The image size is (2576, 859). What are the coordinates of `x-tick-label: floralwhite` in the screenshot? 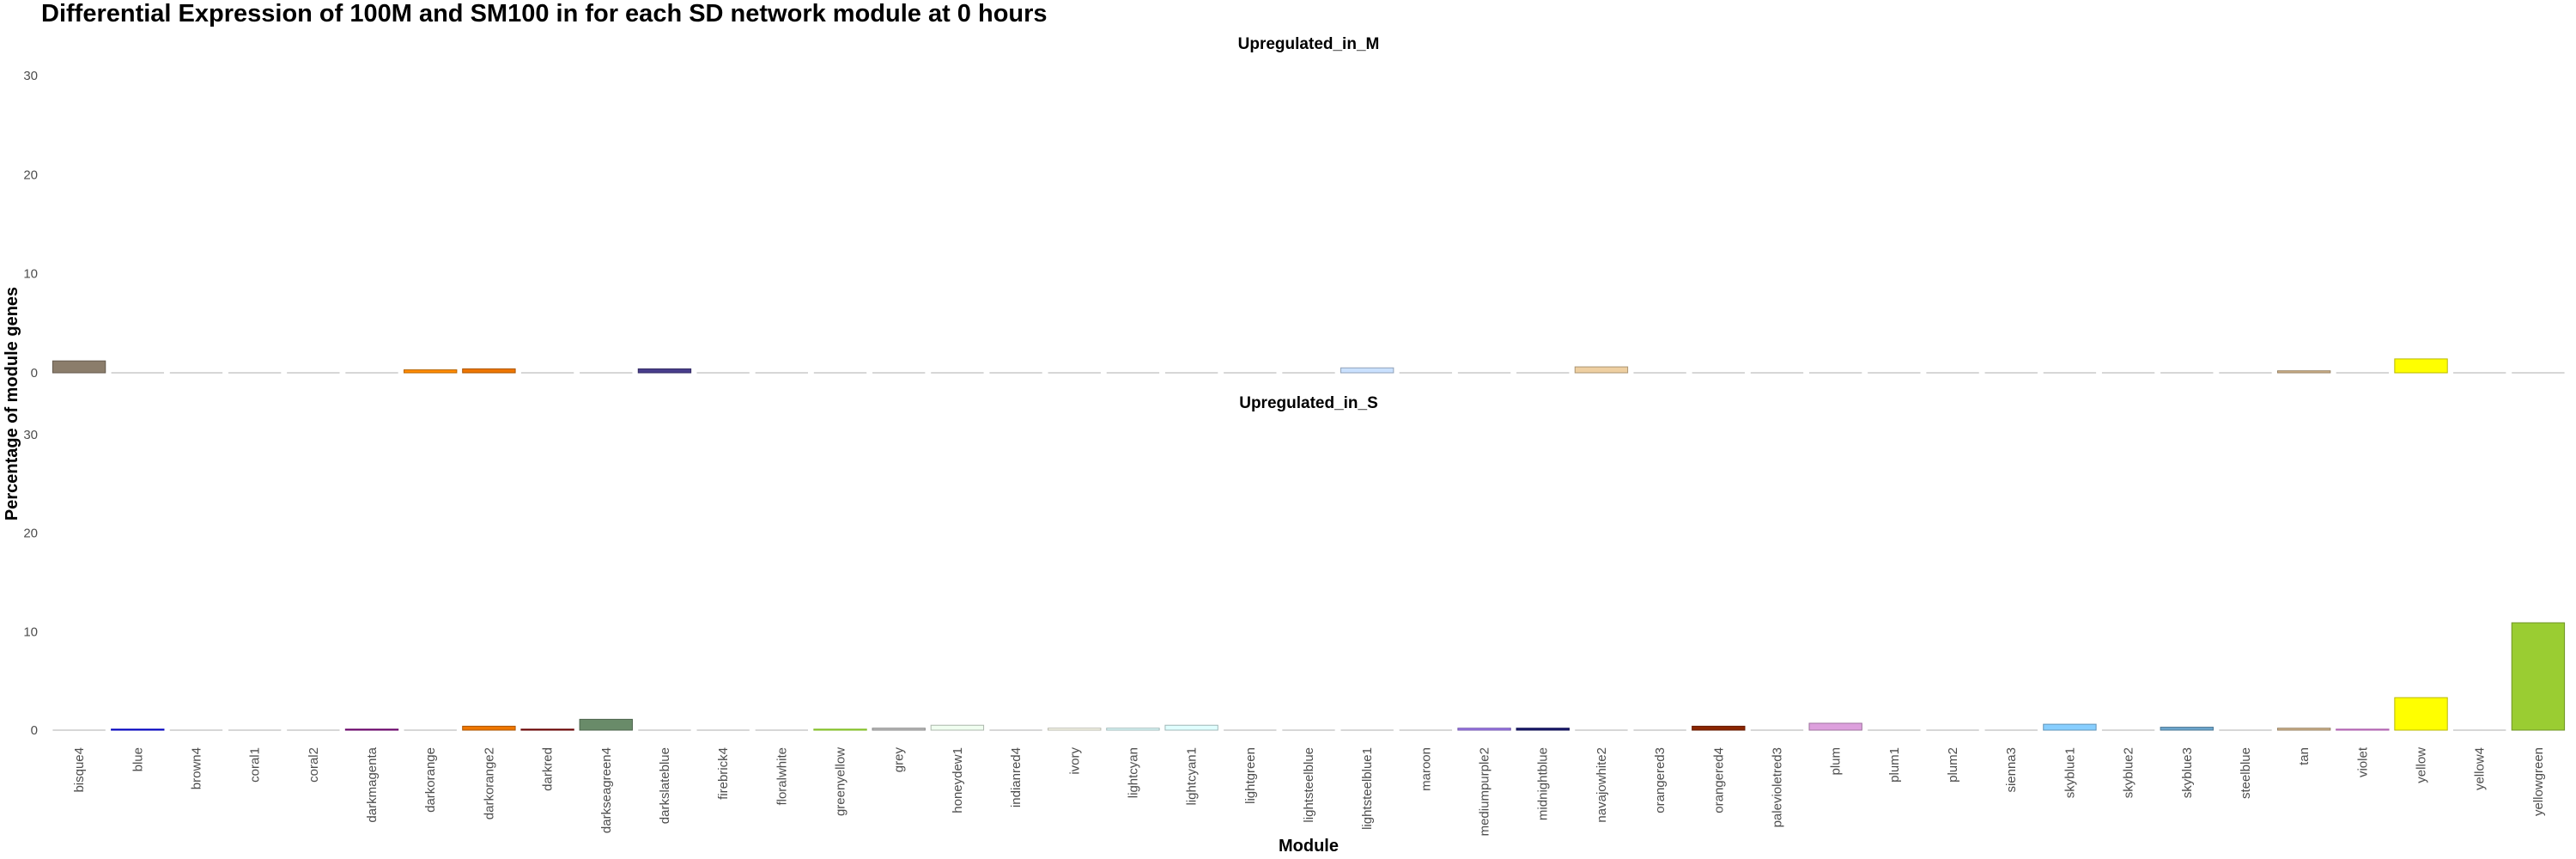 It's located at (782, 776).